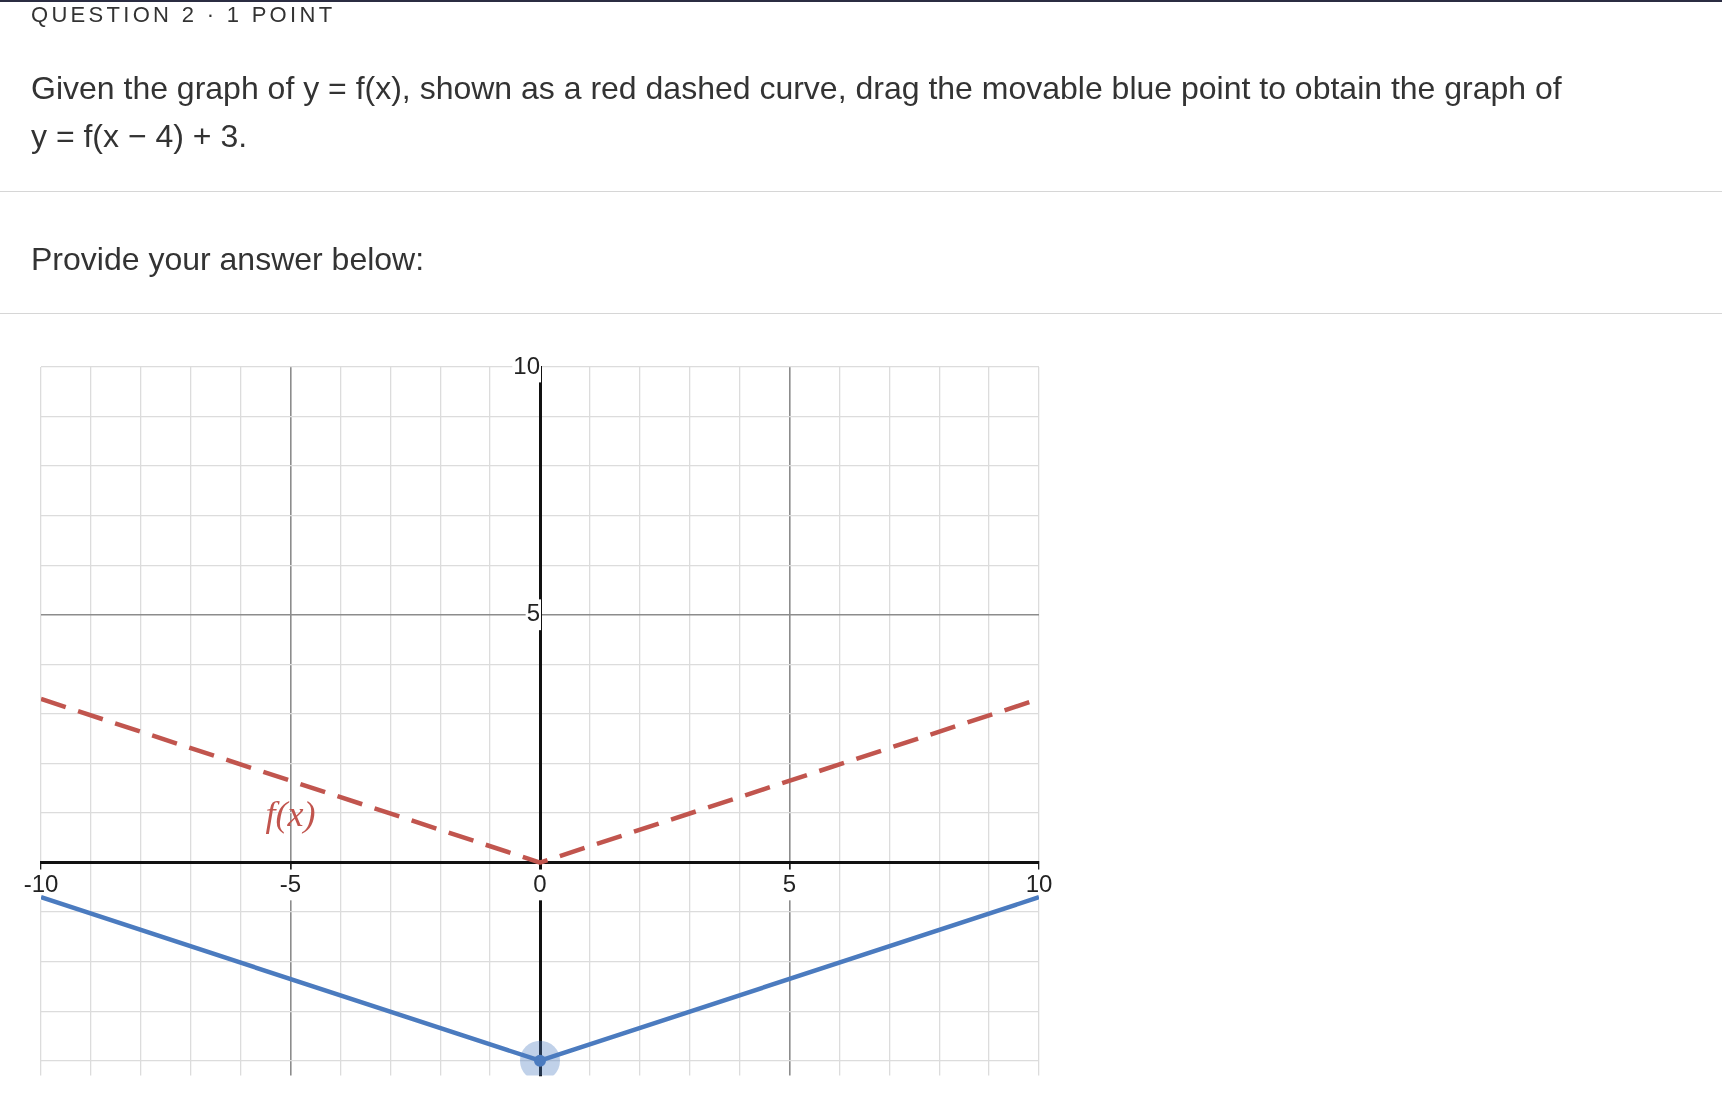  Describe the element at coordinates (183, 15) in the screenshot. I see `chart-title: QUESTION 2 · 1 POINT` at that location.